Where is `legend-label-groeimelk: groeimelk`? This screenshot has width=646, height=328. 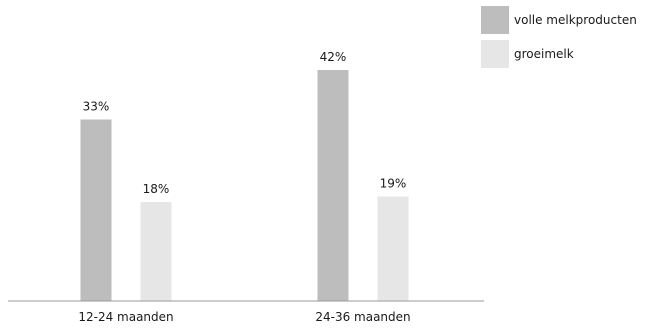 legend-label-groeimelk: groeimelk is located at coordinates (544, 54).